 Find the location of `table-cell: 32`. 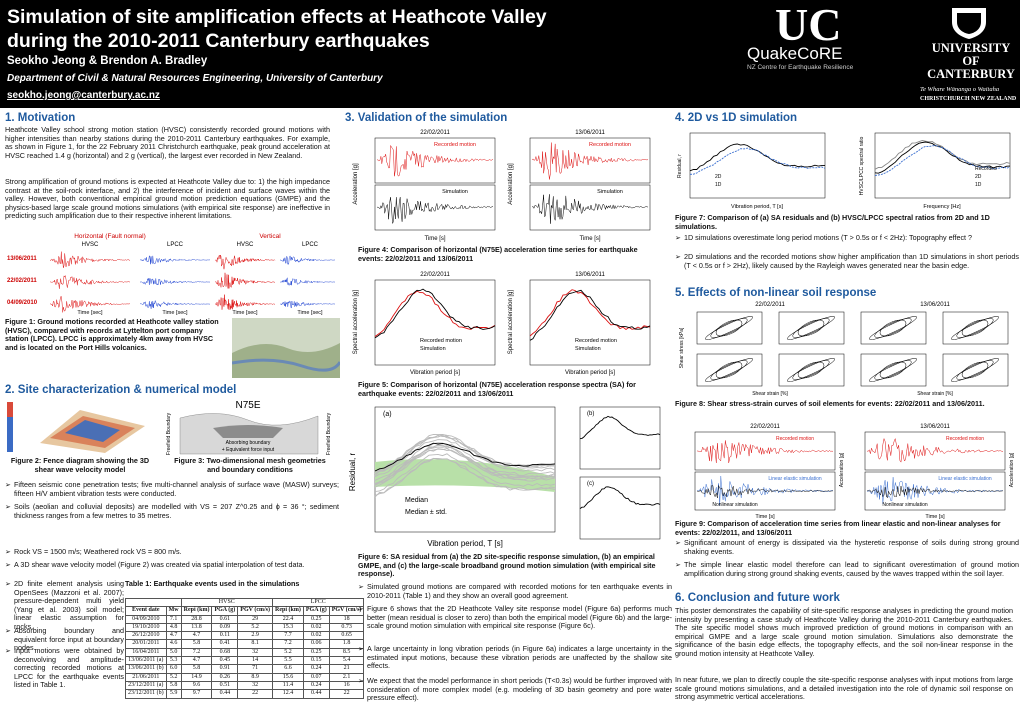

table-cell: 32 is located at coordinates (255, 685).